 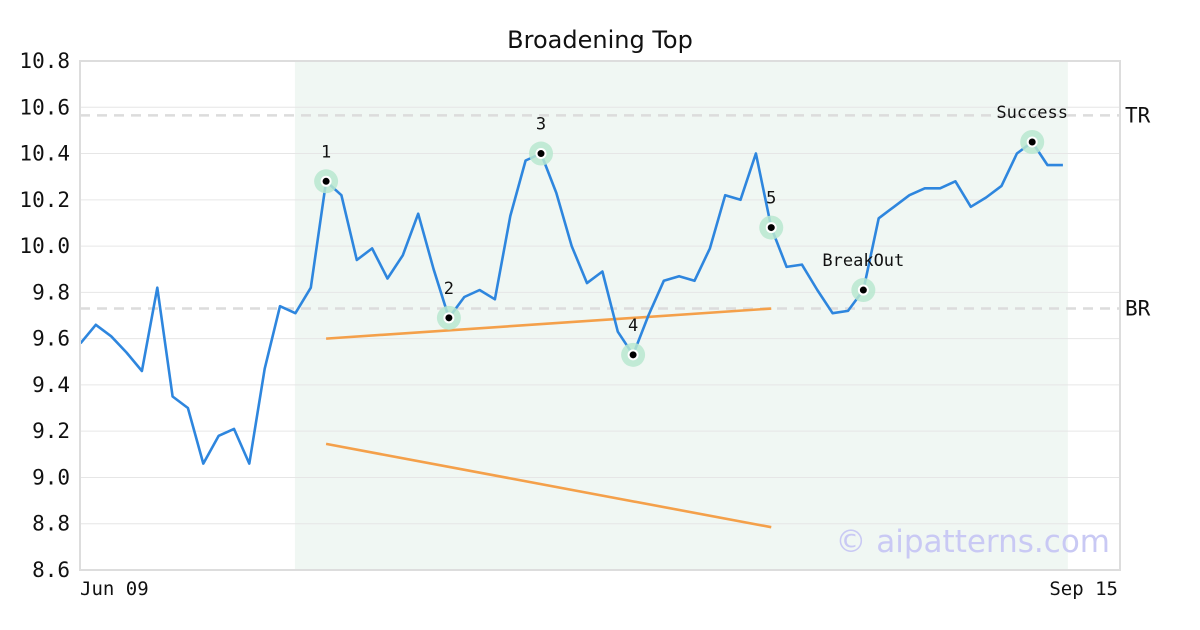 I want to click on y-tick-label: 9.0, so click(x=51, y=477).